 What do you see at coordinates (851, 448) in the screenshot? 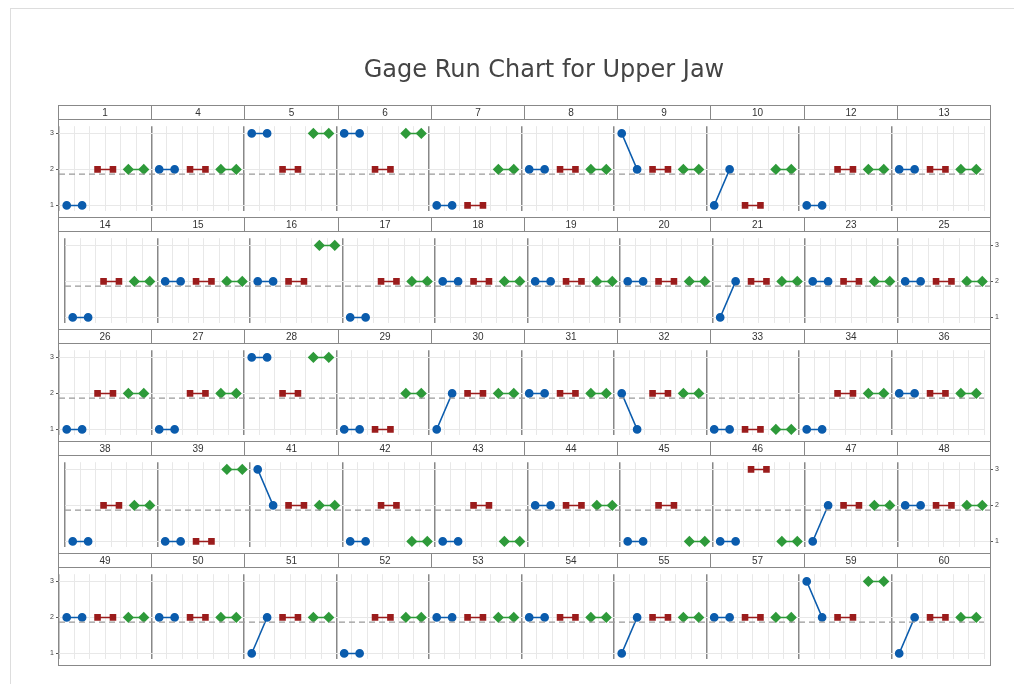
I see `text: 47` at bounding box center [851, 448].